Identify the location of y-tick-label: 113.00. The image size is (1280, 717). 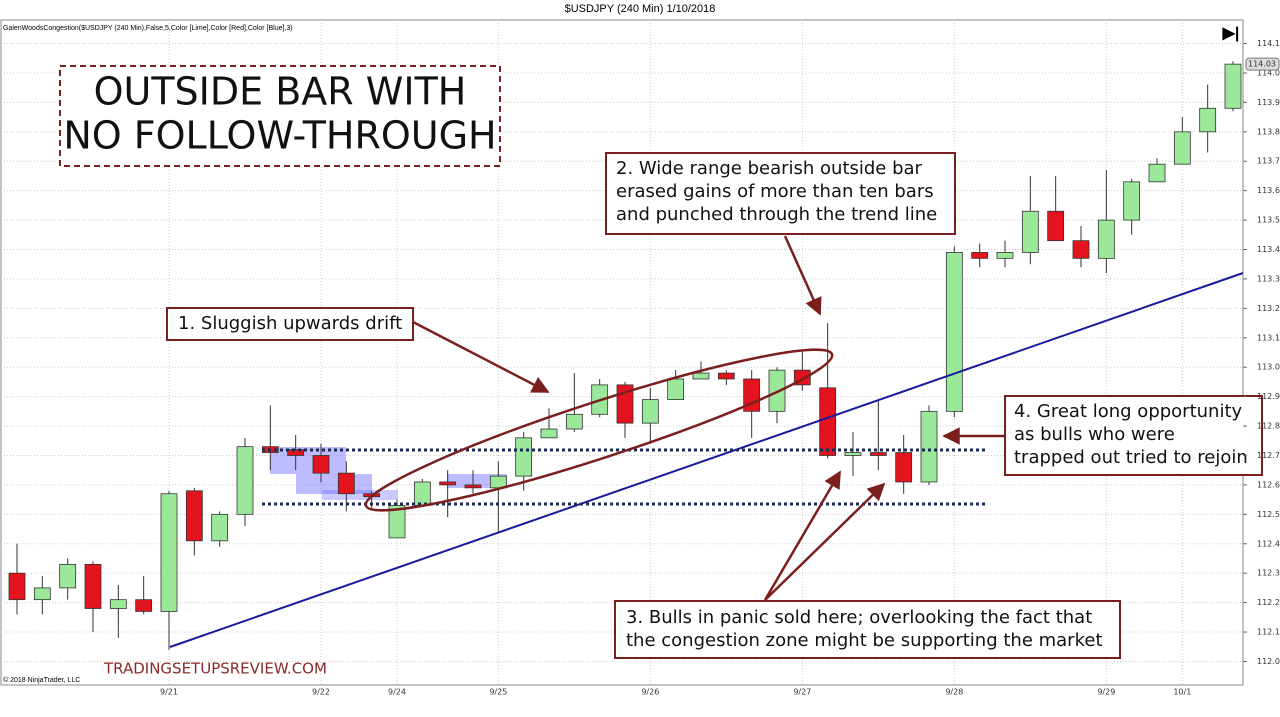
(1268, 367).